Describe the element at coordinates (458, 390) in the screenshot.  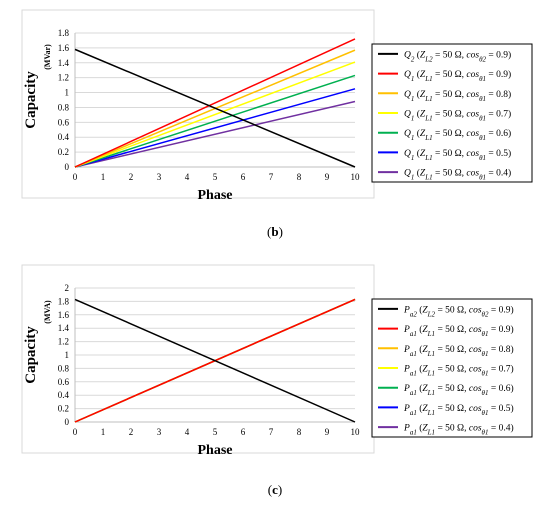
I see `legend-entry: Pa1 (ZL1 = 50 Ω, cosθ1 = 0.6)` at that location.